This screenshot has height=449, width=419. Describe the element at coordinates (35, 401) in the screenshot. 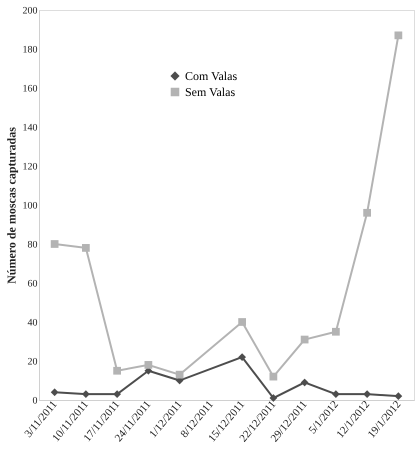

I see `y-tick-label: 0` at that location.